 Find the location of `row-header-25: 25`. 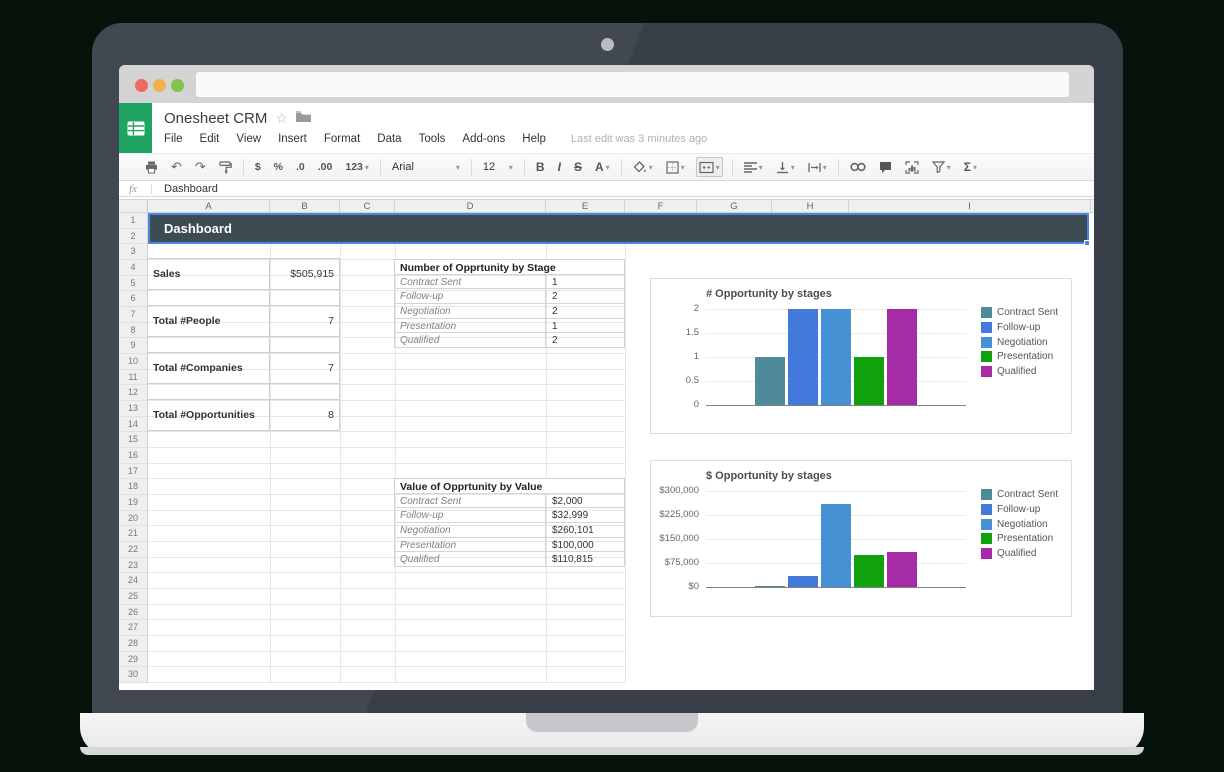

row-header-25: 25 is located at coordinates (133, 596).